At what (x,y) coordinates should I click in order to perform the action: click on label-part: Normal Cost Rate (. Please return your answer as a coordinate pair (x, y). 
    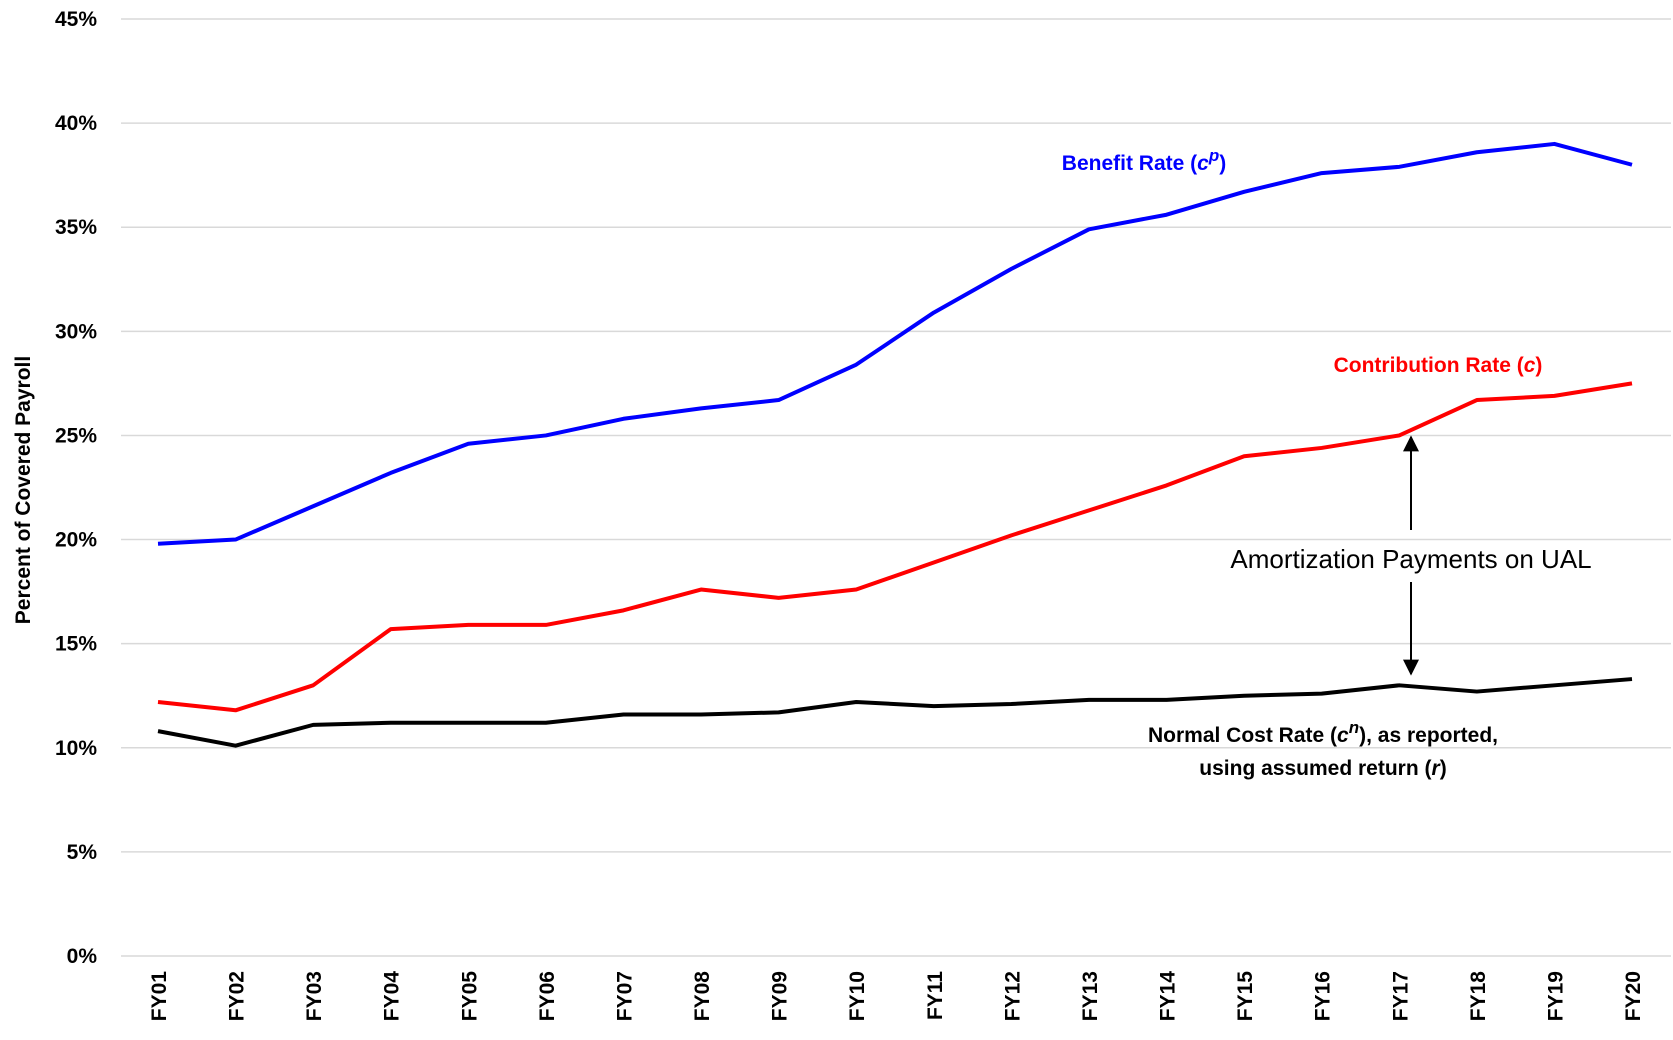
    Looking at the image, I should click on (1242, 735).